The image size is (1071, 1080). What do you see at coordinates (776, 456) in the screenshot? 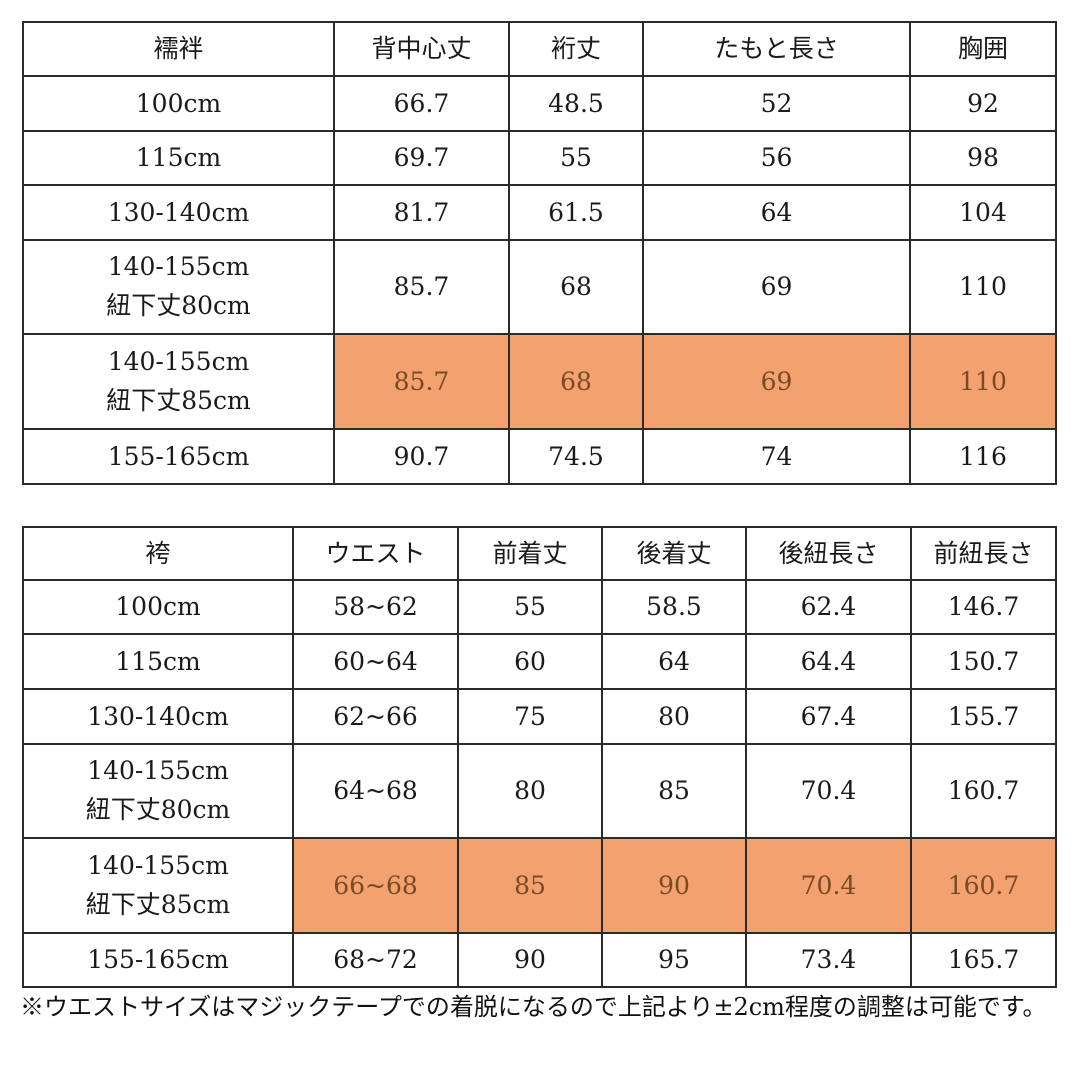
I see `value-cell: 74` at bounding box center [776, 456].